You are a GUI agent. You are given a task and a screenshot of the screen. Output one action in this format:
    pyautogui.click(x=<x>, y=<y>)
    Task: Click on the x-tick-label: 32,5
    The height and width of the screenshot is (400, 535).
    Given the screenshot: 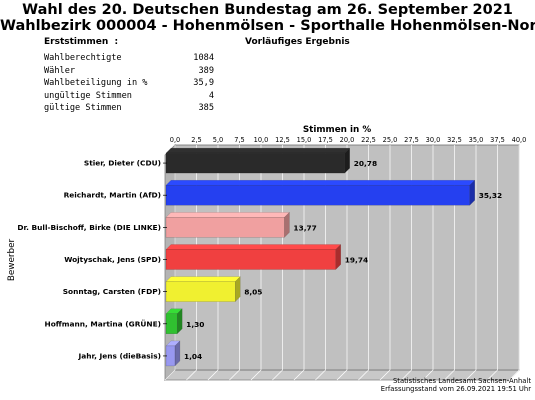 What is the action you would take?
    pyautogui.click(x=454, y=140)
    